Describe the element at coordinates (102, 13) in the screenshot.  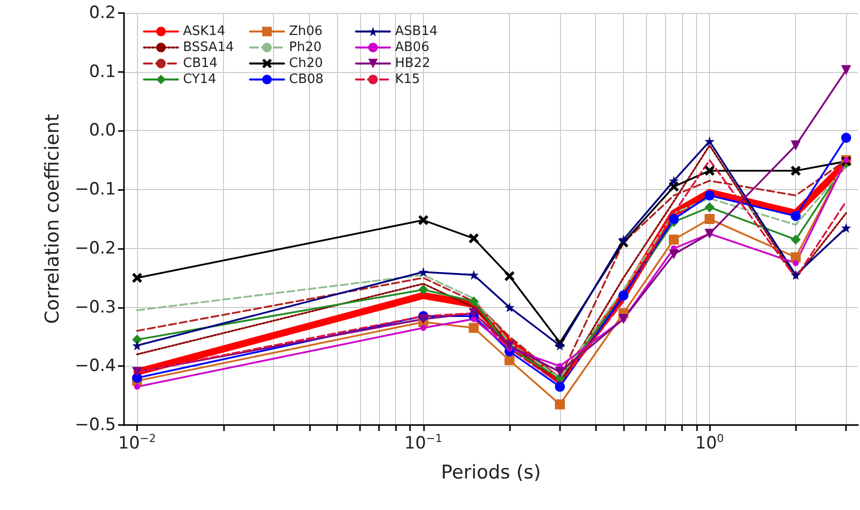
I see `y-tick-label: 0.2` at that location.